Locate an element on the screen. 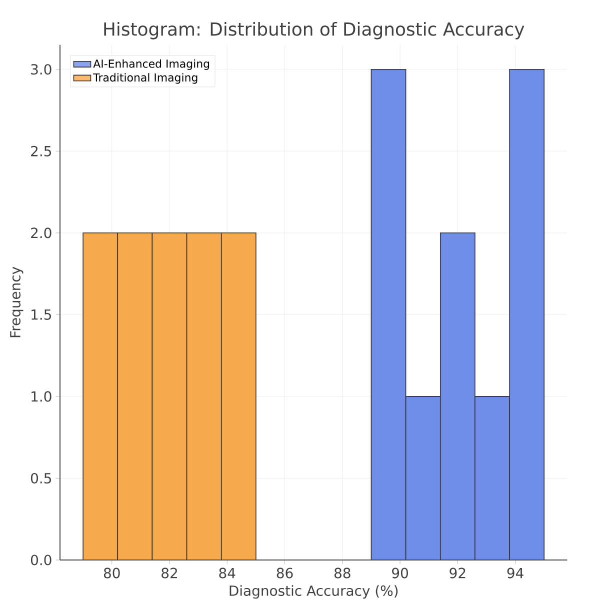  x-tick-label: 84 is located at coordinates (227, 573).